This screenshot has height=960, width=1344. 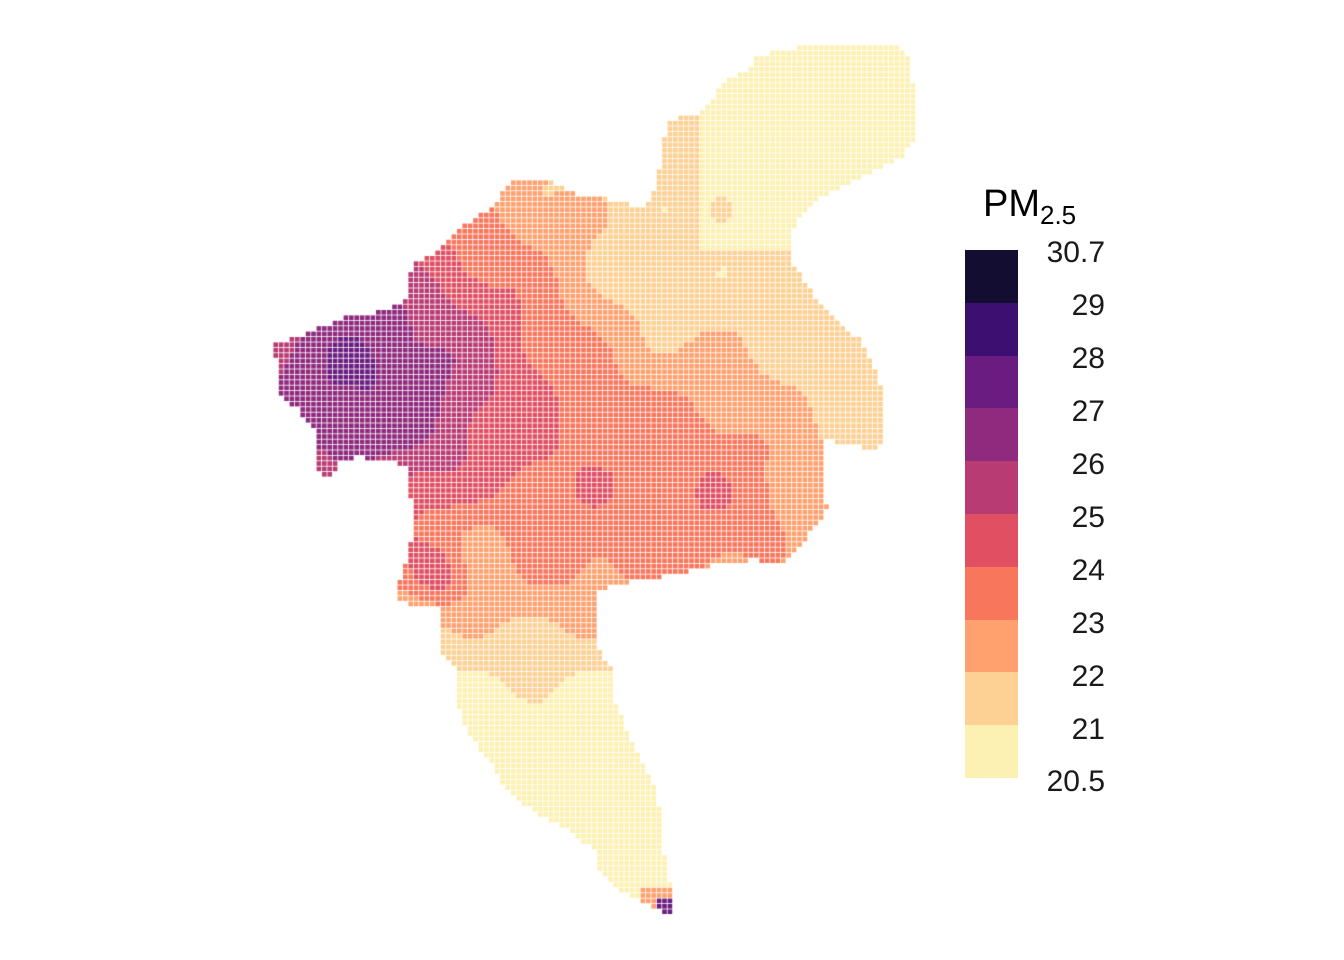 I want to click on legend-min-label: 20.5, so click(x=1075, y=781).